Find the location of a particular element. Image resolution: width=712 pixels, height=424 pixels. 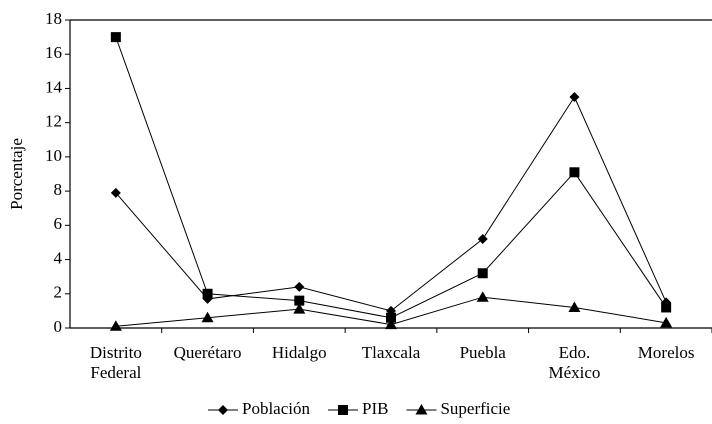

legend-label: Población is located at coordinates (276, 408).